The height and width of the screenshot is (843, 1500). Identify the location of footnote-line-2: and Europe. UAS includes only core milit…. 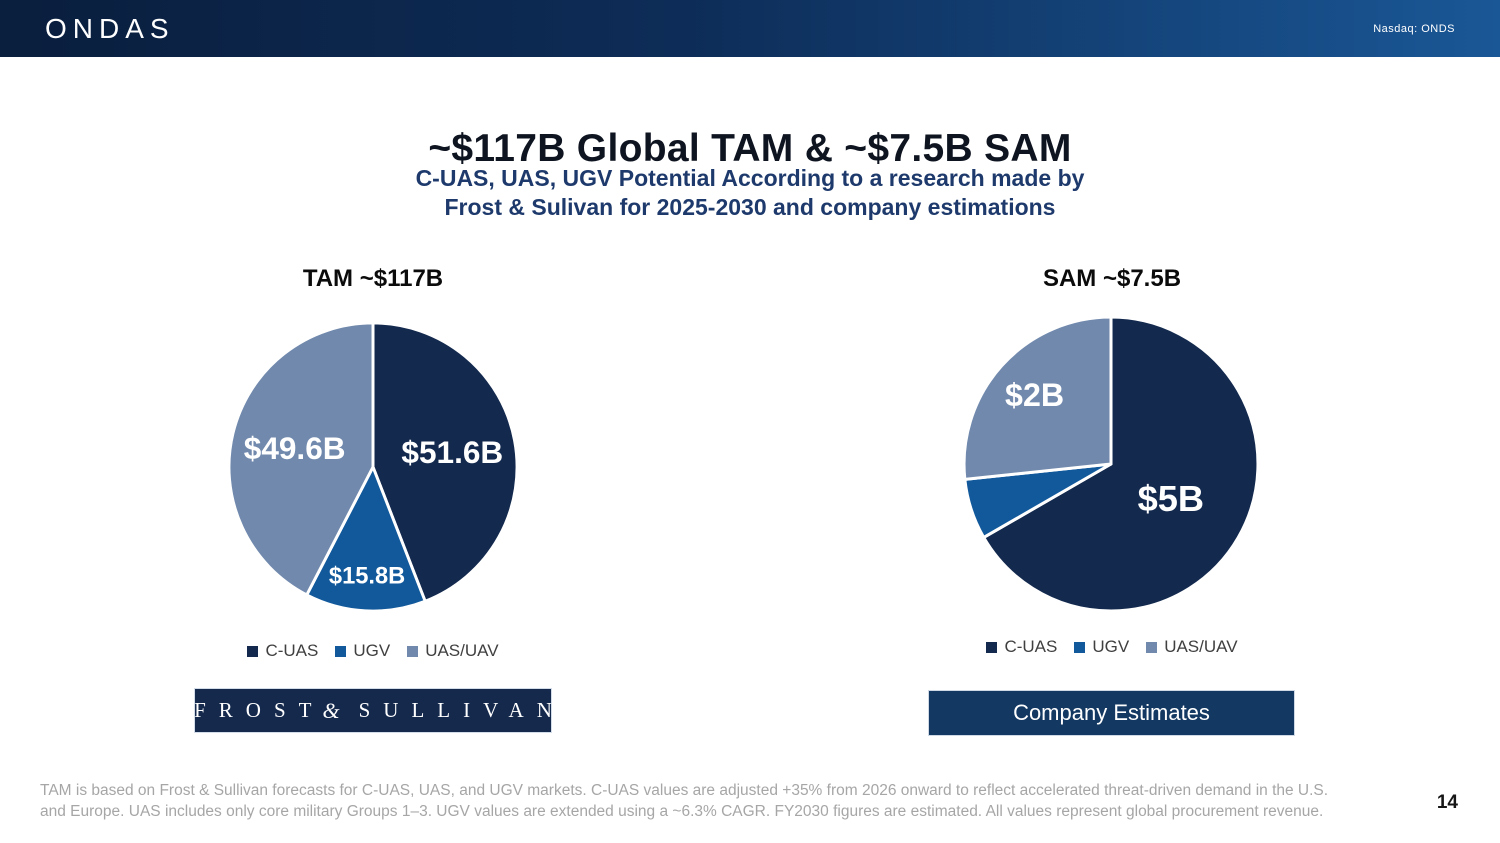
(682, 811).